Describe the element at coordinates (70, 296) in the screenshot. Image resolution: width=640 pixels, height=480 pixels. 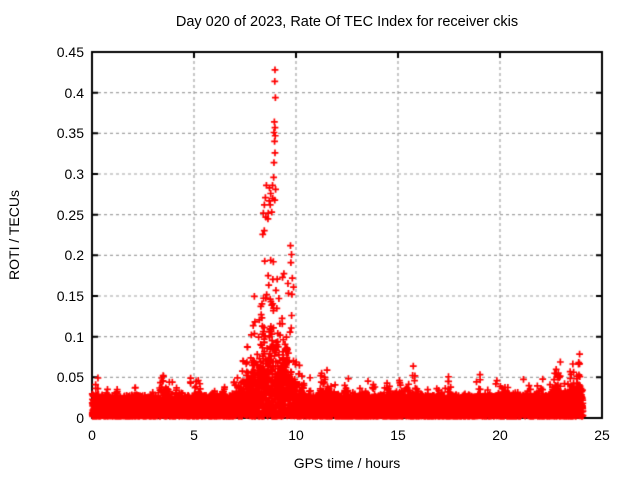
I see `y-tick-label: 0.15` at that location.